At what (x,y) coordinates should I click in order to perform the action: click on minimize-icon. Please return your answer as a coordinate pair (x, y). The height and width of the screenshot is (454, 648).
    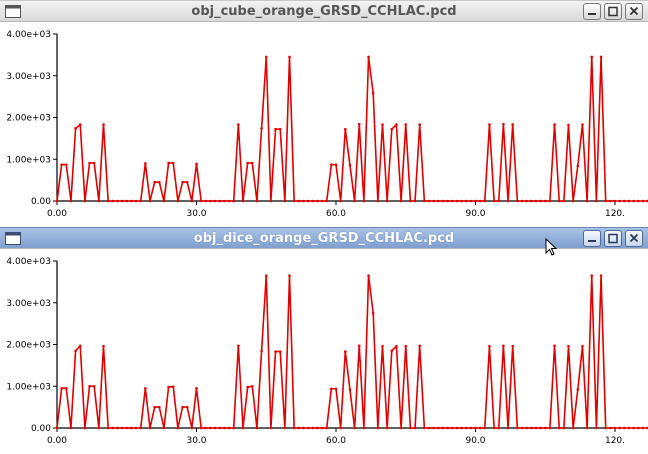
    Looking at the image, I should click on (592, 14).